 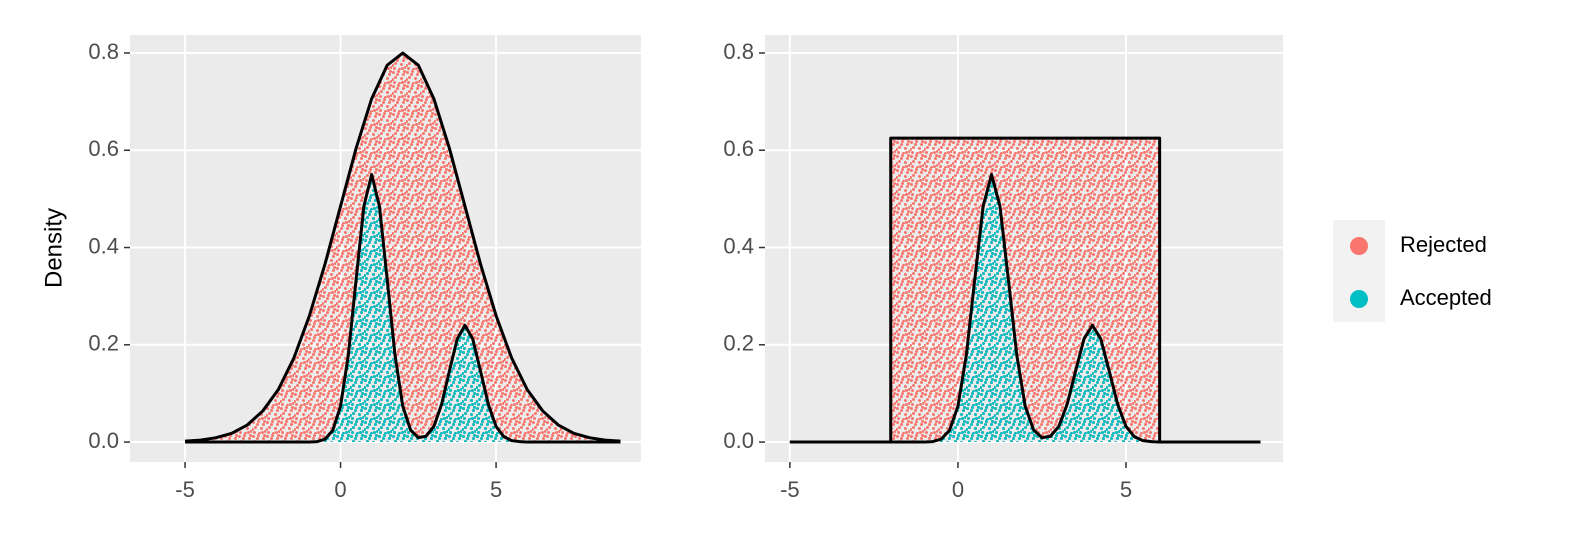 What do you see at coordinates (1443, 244) in the screenshot?
I see `legend-label: Rejected` at bounding box center [1443, 244].